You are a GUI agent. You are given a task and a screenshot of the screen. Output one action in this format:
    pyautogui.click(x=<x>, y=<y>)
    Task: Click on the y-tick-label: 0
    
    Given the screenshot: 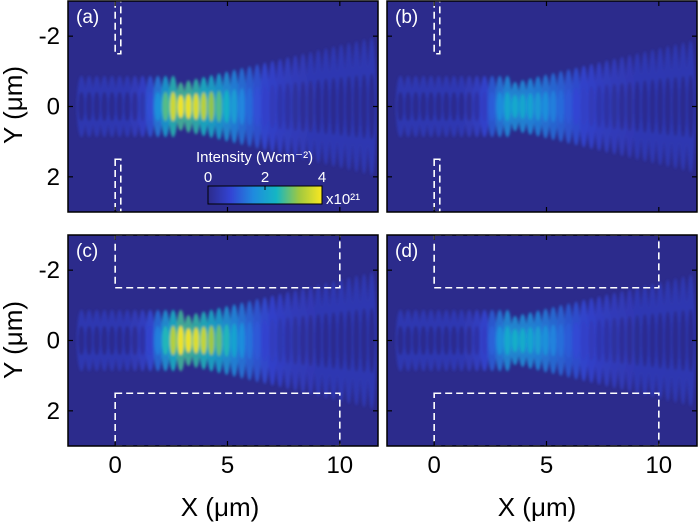 What is the action you would take?
    pyautogui.click(x=53, y=107)
    